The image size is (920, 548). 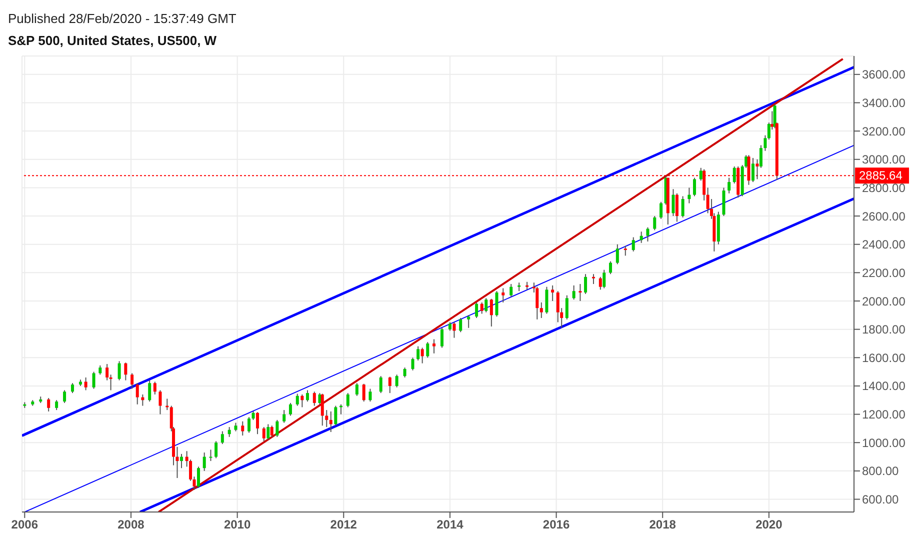 I want to click on x-tick-label: 2014, so click(x=450, y=525).